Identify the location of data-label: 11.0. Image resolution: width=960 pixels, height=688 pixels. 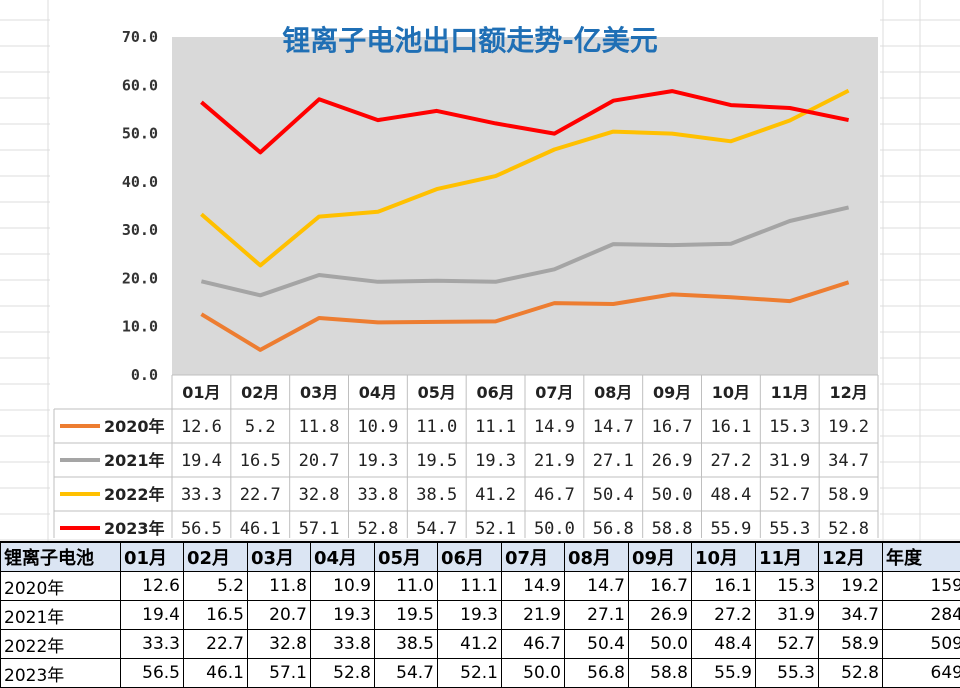
(436, 427).